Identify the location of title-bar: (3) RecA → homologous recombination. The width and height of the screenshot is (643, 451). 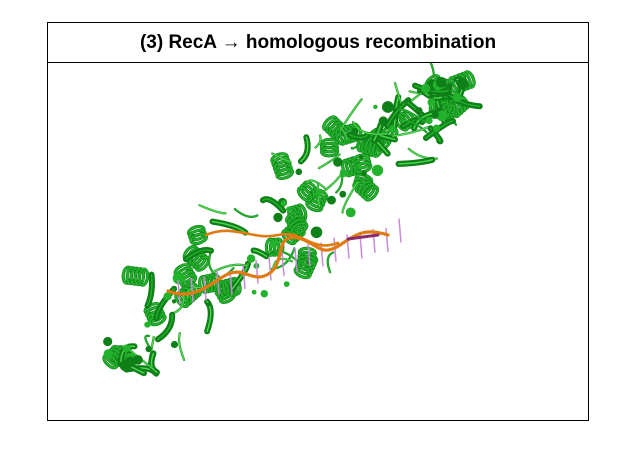
(318, 43).